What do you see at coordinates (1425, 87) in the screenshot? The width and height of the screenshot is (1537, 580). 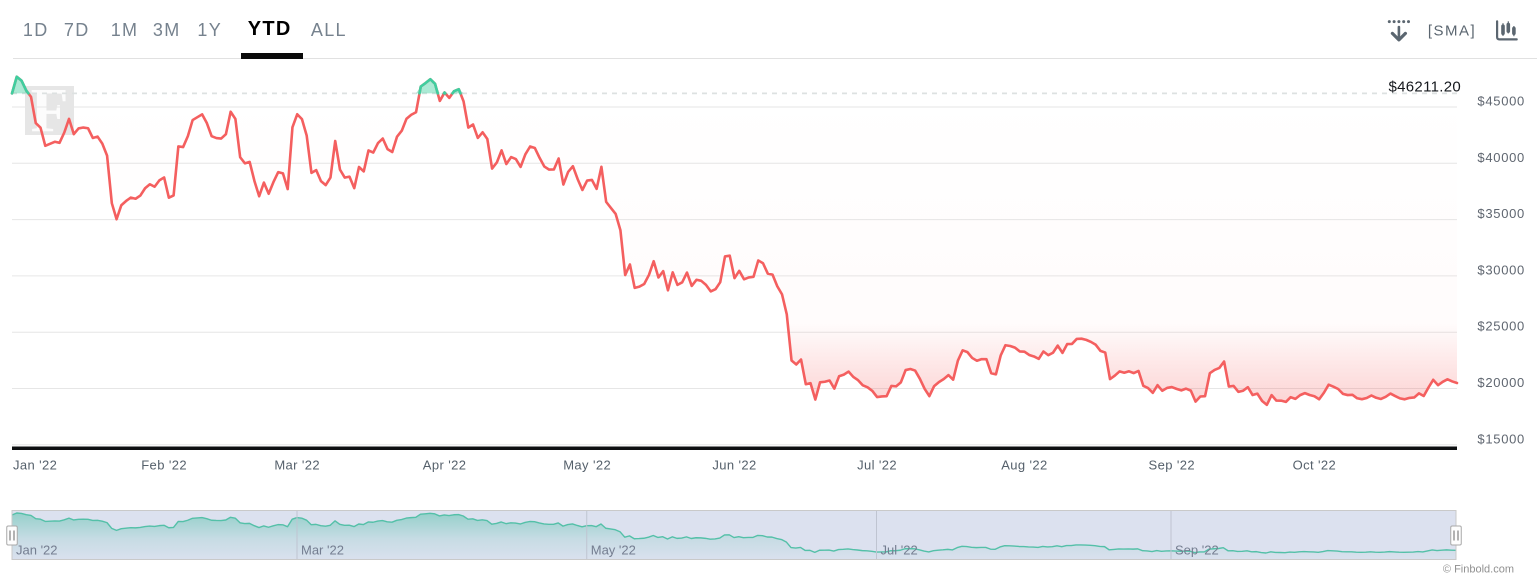 I see `svg-text: $46211.20` at bounding box center [1425, 87].